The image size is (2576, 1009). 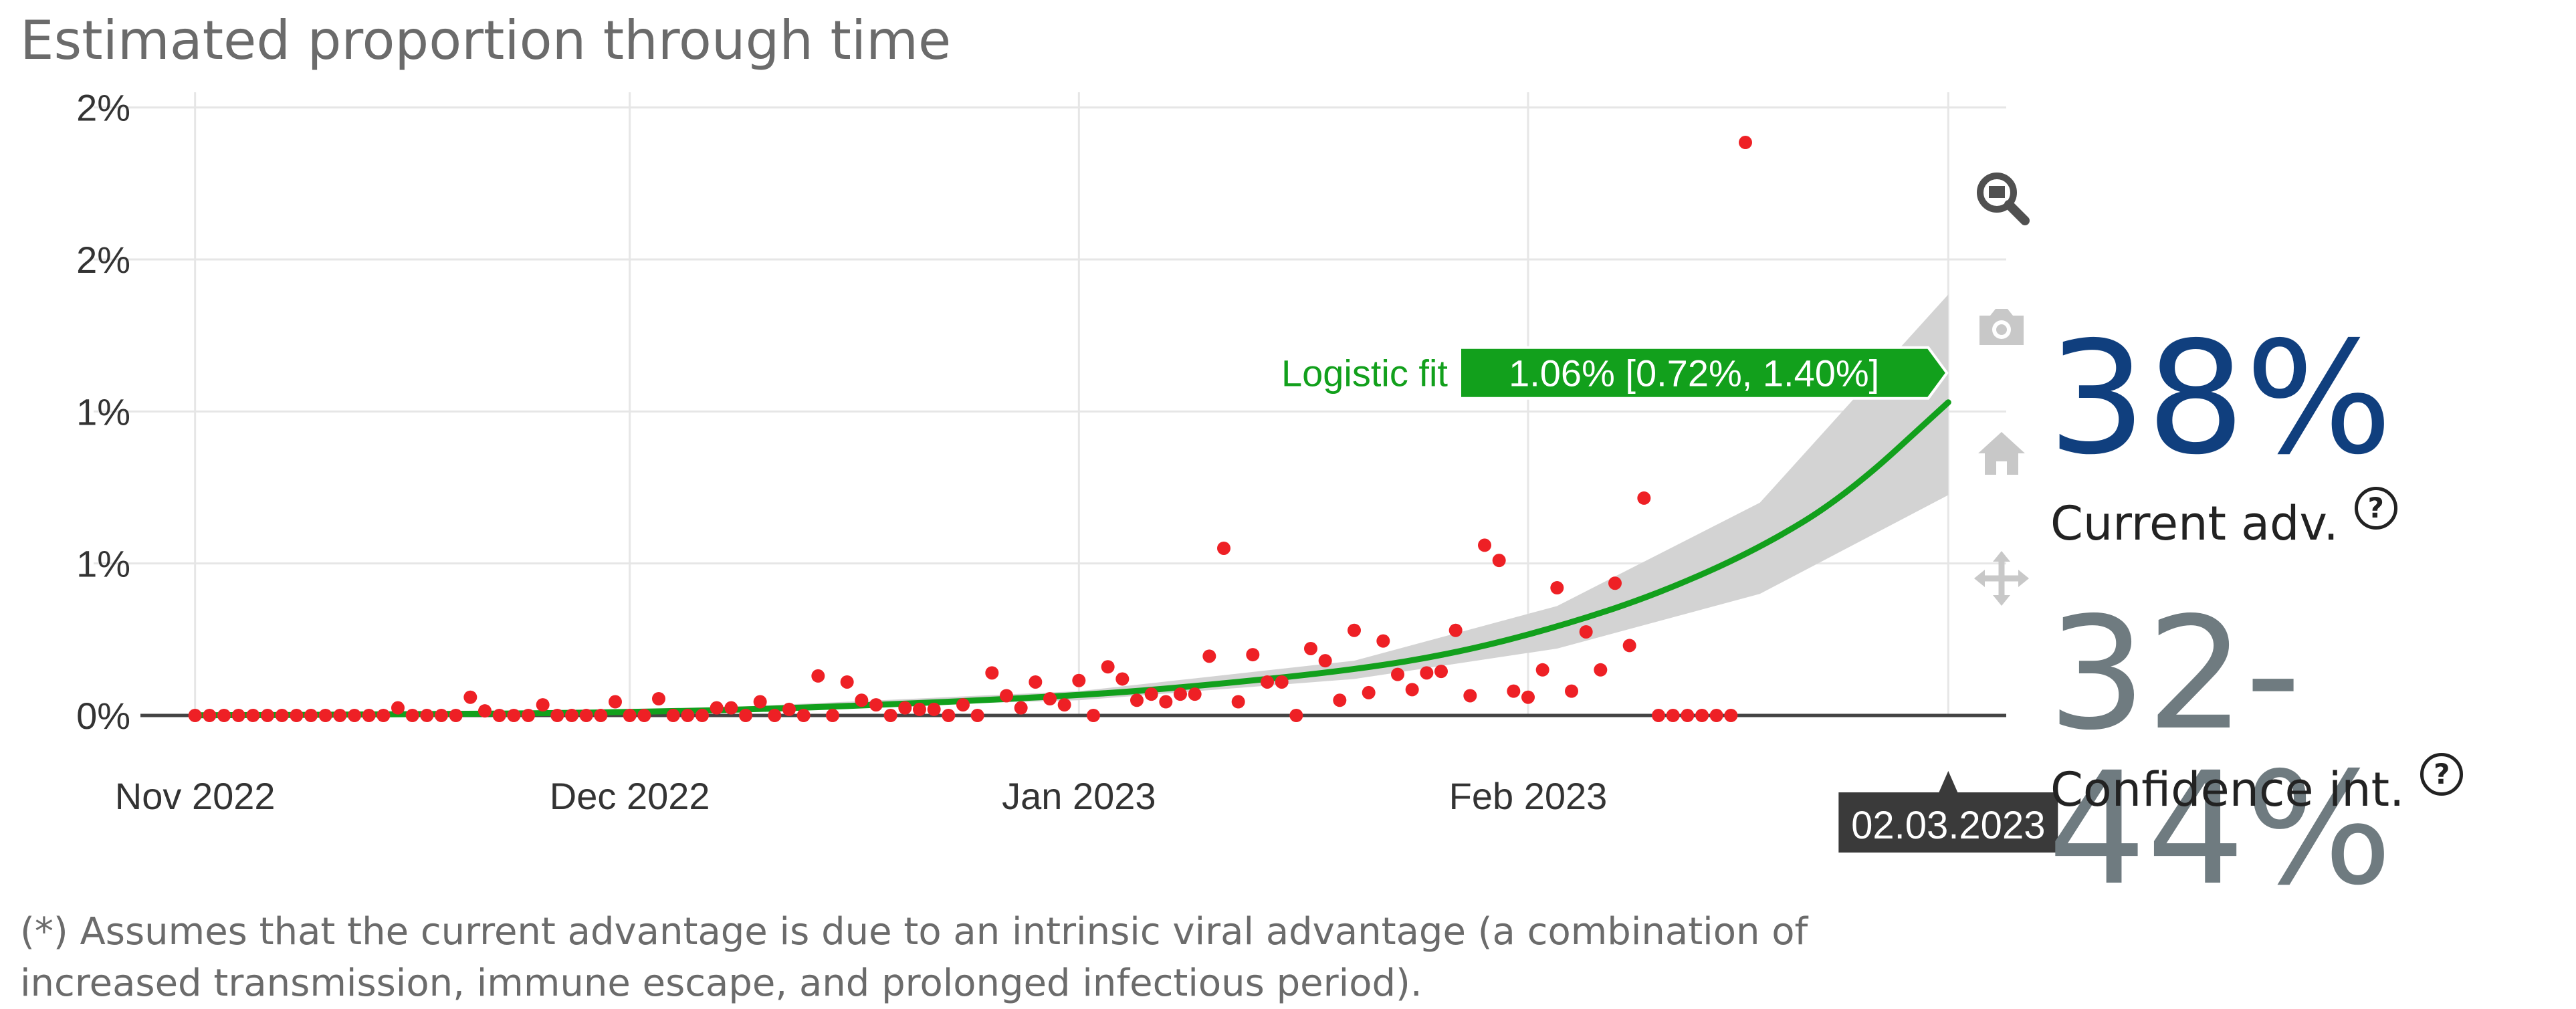 I want to click on zoom-button, so click(x=2001, y=197).